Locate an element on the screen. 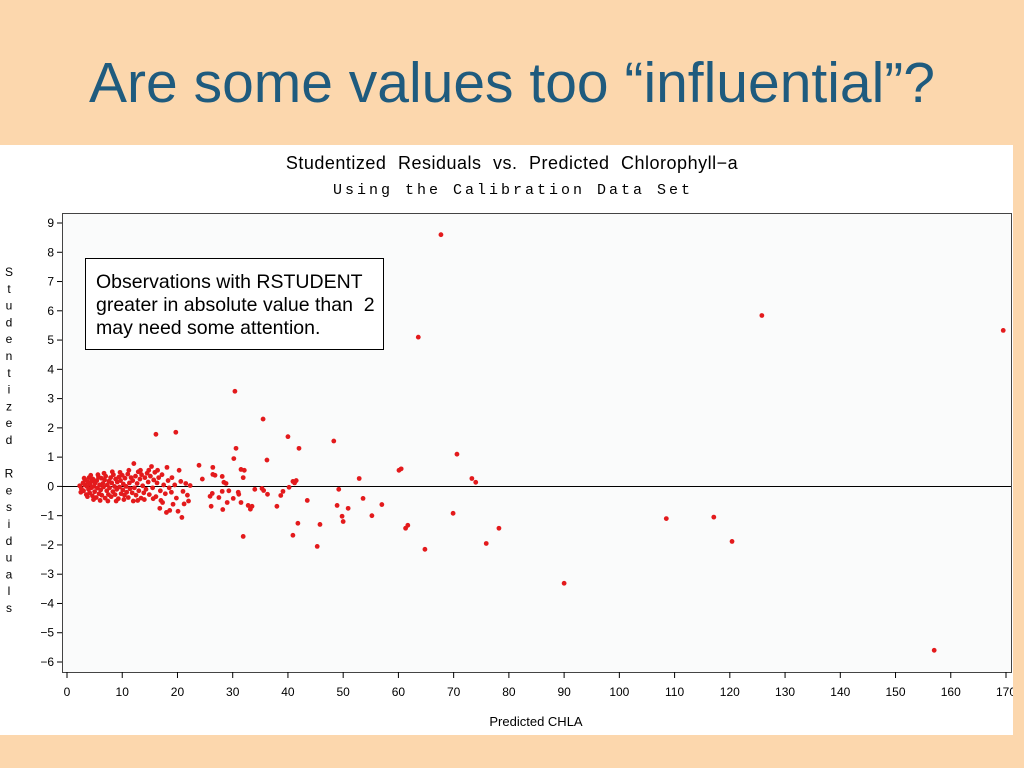  x-tick-label: 40 is located at coordinates (288, 692).